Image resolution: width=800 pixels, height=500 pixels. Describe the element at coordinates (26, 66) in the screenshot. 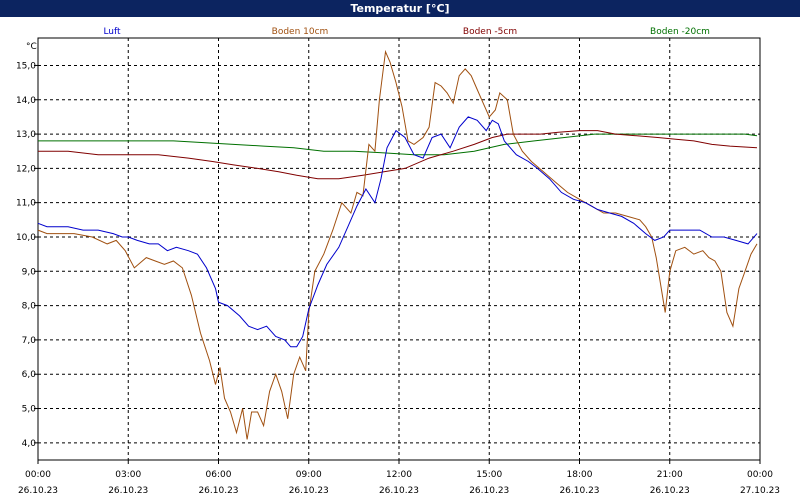

I see `y-tick-label: 15,0` at that location.